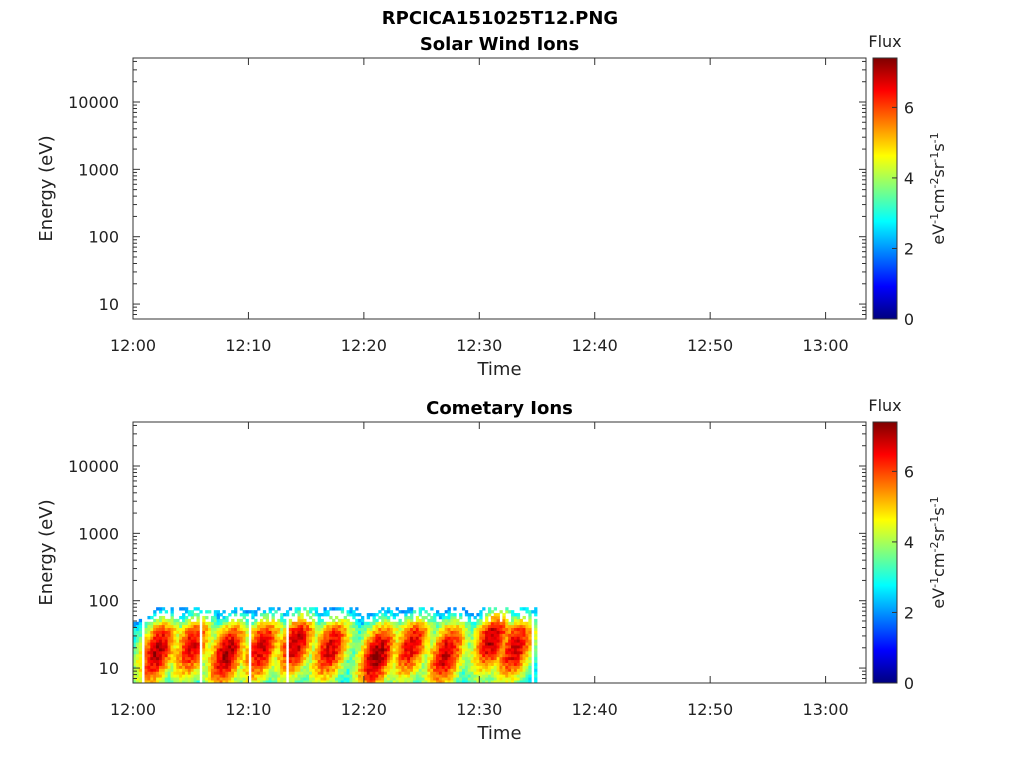 The width and height of the screenshot is (1024, 768). What do you see at coordinates (885, 188) in the screenshot?
I see `colorbar` at bounding box center [885, 188].